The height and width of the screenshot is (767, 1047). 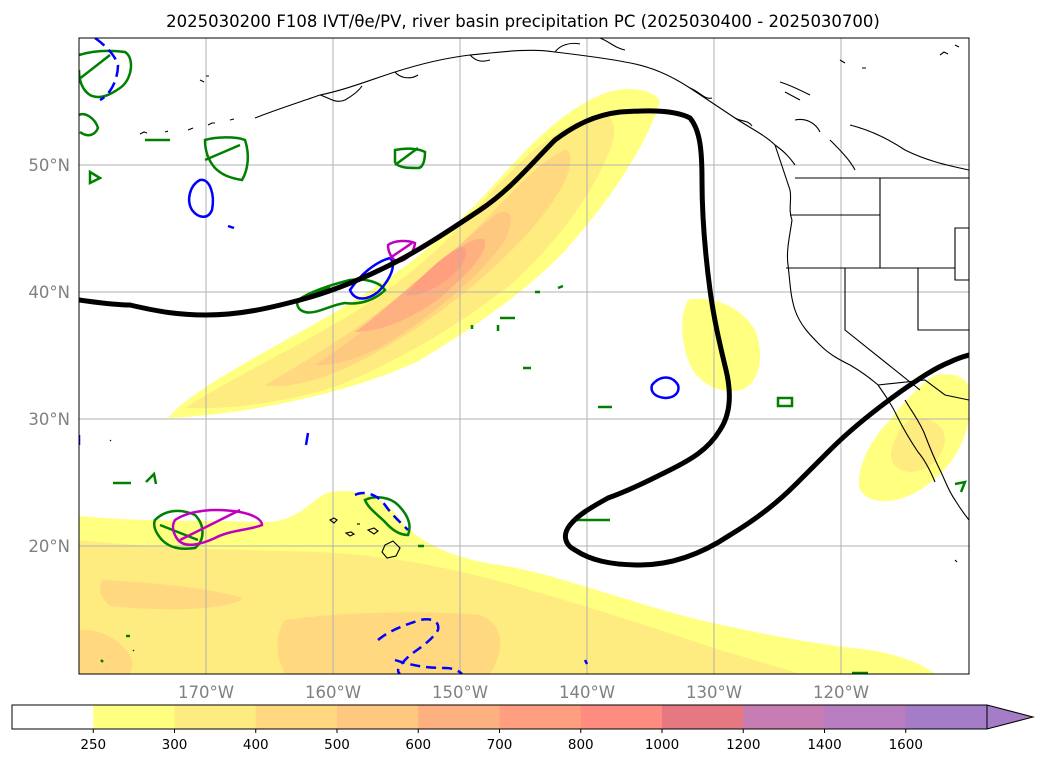 I want to click on lat-label: 30°N, so click(x=49, y=419).